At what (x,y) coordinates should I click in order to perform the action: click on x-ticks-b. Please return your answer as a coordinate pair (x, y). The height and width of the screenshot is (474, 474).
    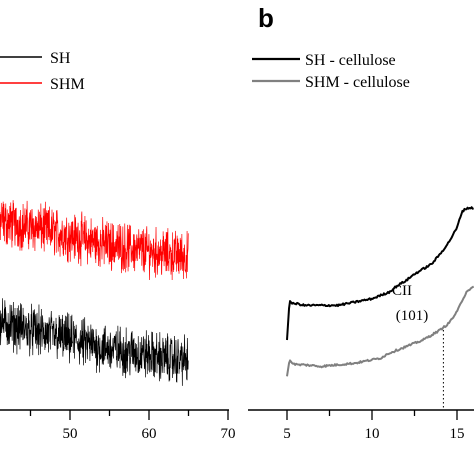
    Looking at the image, I should click on (372, 415).